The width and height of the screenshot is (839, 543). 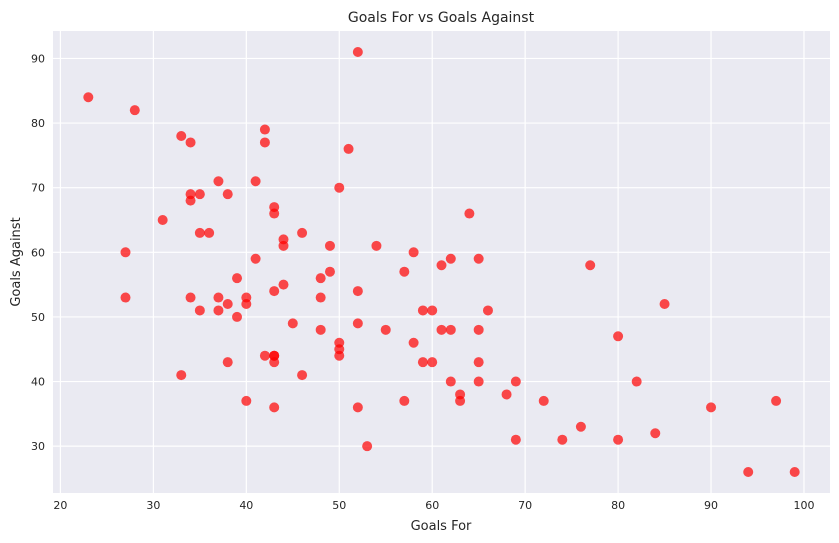 I want to click on x-tick-label: 100, so click(x=803, y=505).